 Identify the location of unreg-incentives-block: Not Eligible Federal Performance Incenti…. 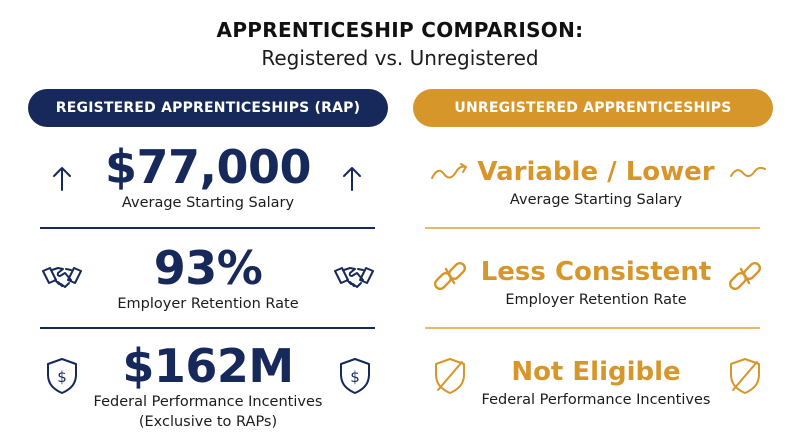
(596, 382).